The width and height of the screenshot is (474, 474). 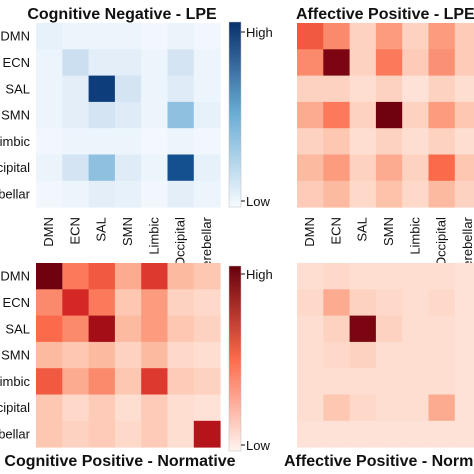 What do you see at coordinates (154, 355) in the screenshot?
I see `heatmap-cell-smn-limbic` at bounding box center [154, 355].